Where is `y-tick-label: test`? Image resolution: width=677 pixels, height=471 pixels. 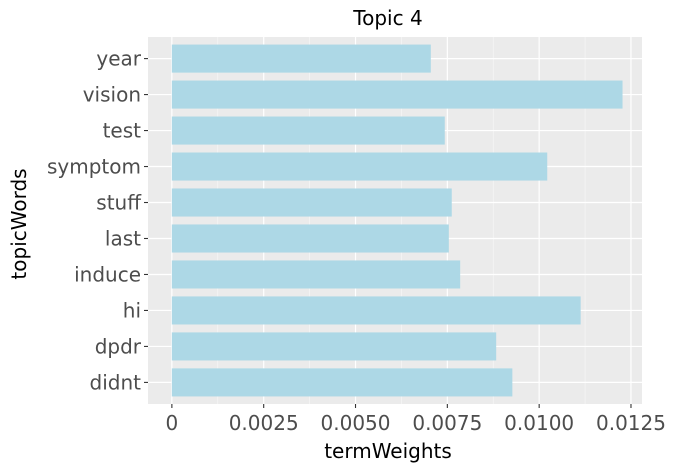
y-tick-label: test is located at coordinates (122, 131).